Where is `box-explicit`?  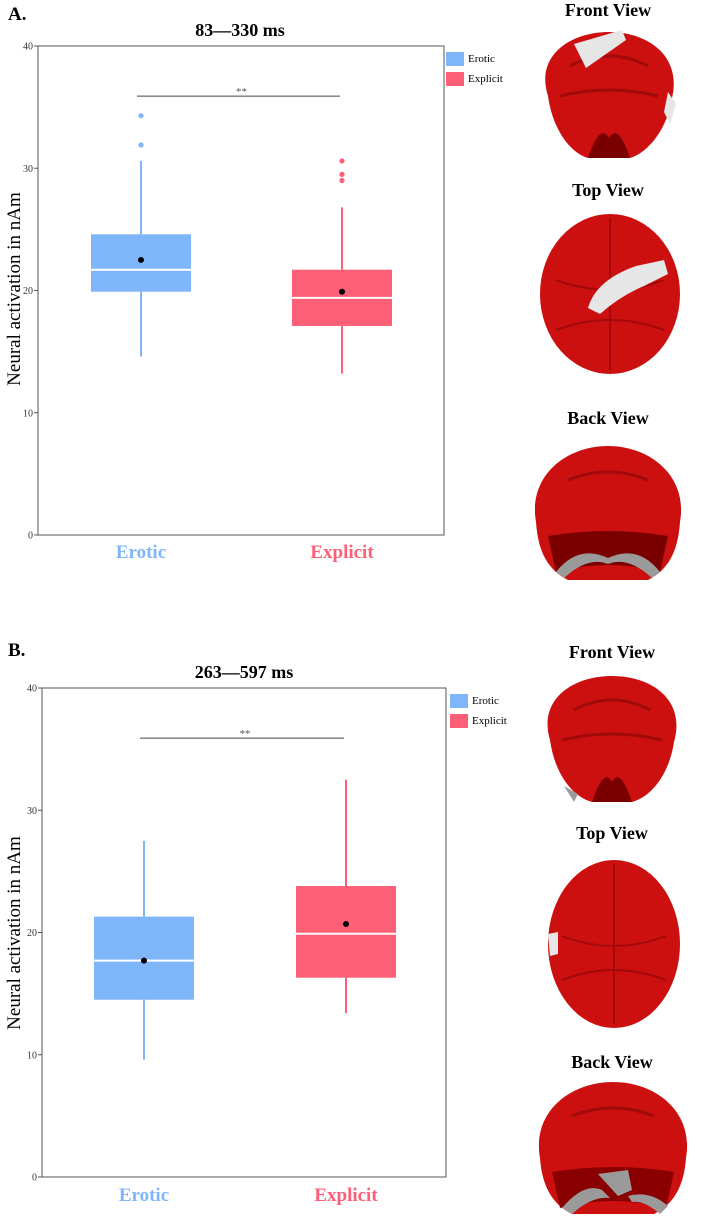
box-explicit is located at coordinates (346, 932).